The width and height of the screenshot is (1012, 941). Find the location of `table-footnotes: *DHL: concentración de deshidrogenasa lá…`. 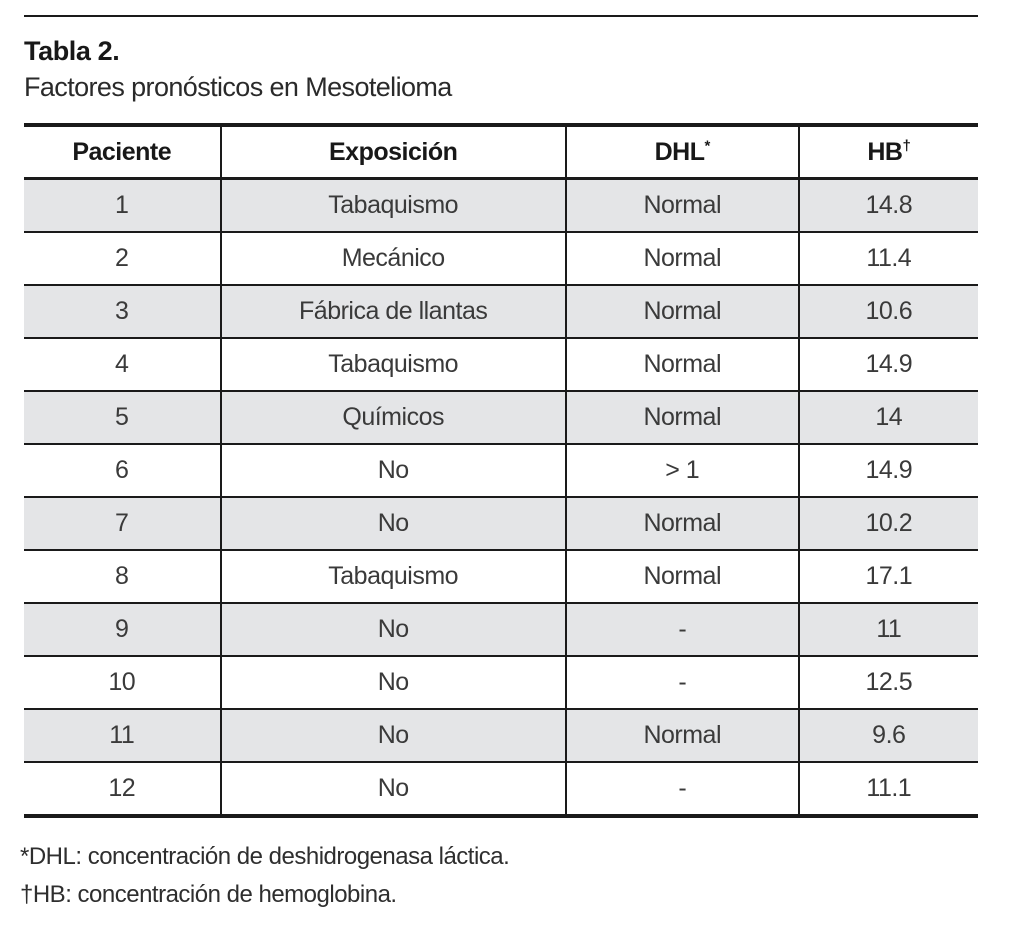

table-footnotes: *DHL: concentración de deshidrogenasa lá… is located at coordinates (265, 876).